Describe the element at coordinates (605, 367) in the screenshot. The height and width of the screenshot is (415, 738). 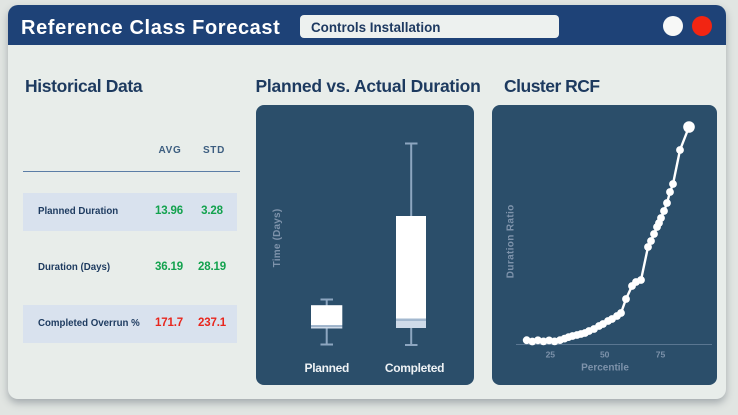
I see `svg-text: Percentile` at that location.